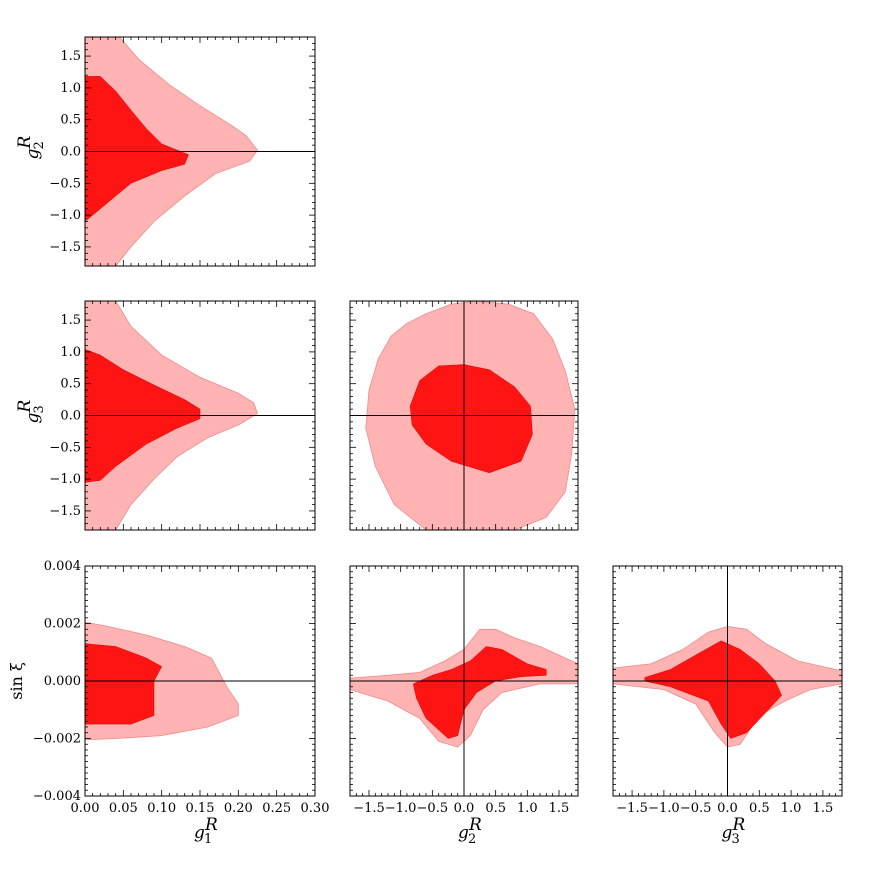 The height and width of the screenshot is (872, 872). I want to click on x-tick-label: 0.10, so click(161, 808).